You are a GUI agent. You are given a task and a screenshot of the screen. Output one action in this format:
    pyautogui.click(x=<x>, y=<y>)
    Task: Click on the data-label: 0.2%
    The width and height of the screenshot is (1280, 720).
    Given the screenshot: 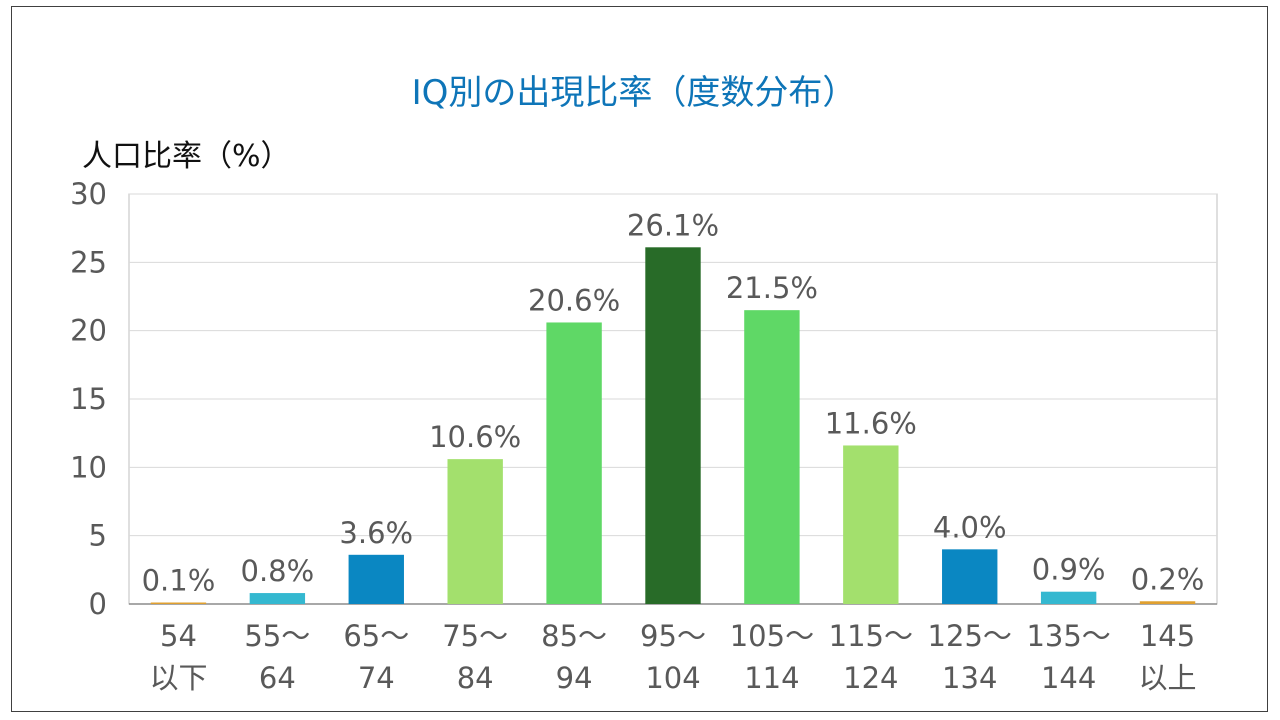 What is the action you would take?
    pyautogui.click(x=1168, y=579)
    